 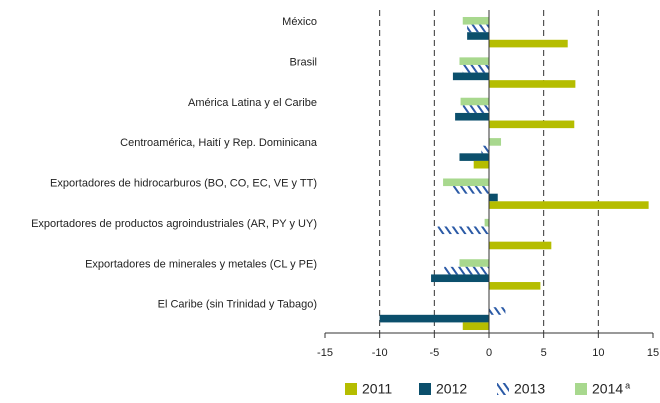 I want to click on category-label: América Latina y el Caribe, so click(x=252, y=103).